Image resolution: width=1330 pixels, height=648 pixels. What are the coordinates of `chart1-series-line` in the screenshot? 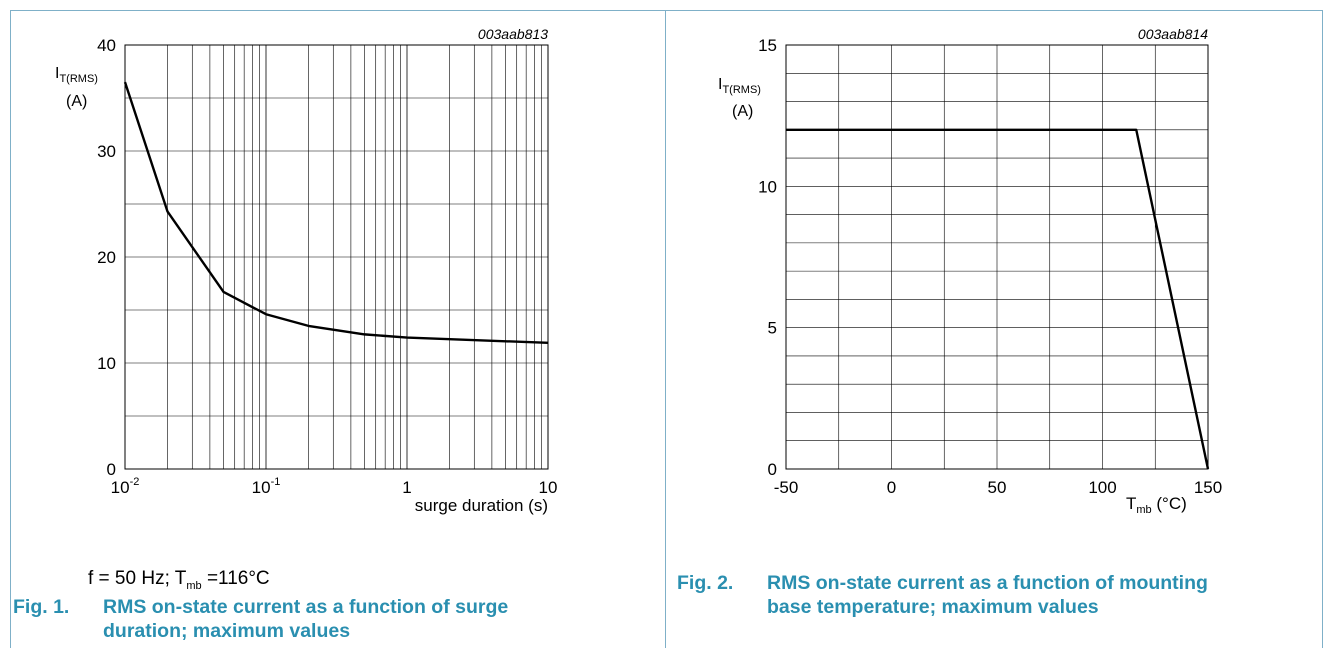 It's located at (336, 213).